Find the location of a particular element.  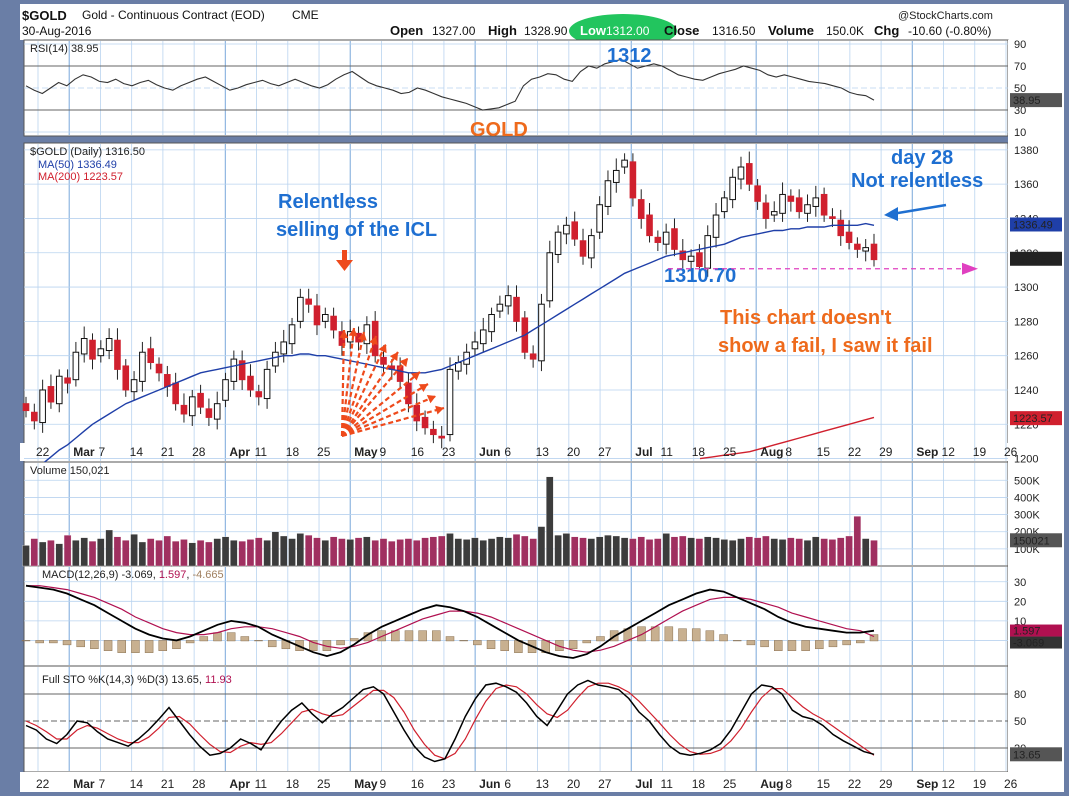

date-tick-label: 27 is located at coordinates (605, 452).